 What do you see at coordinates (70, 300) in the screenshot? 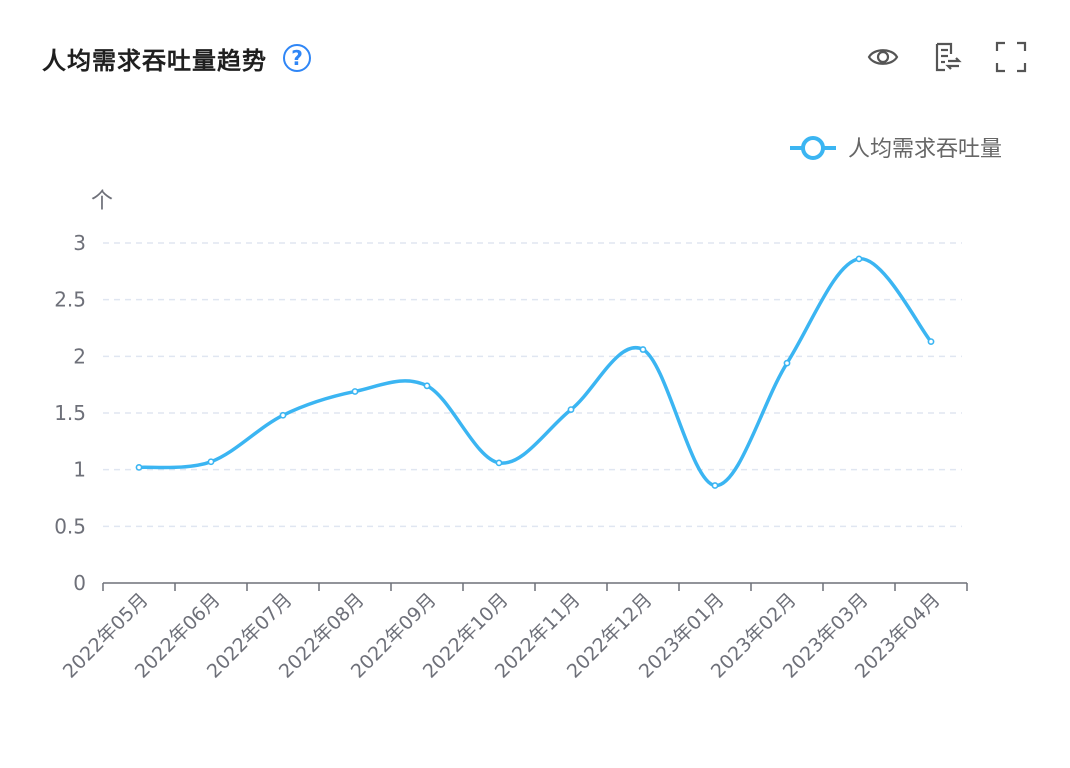
I see `y-tick-label: 2.5` at bounding box center [70, 300].